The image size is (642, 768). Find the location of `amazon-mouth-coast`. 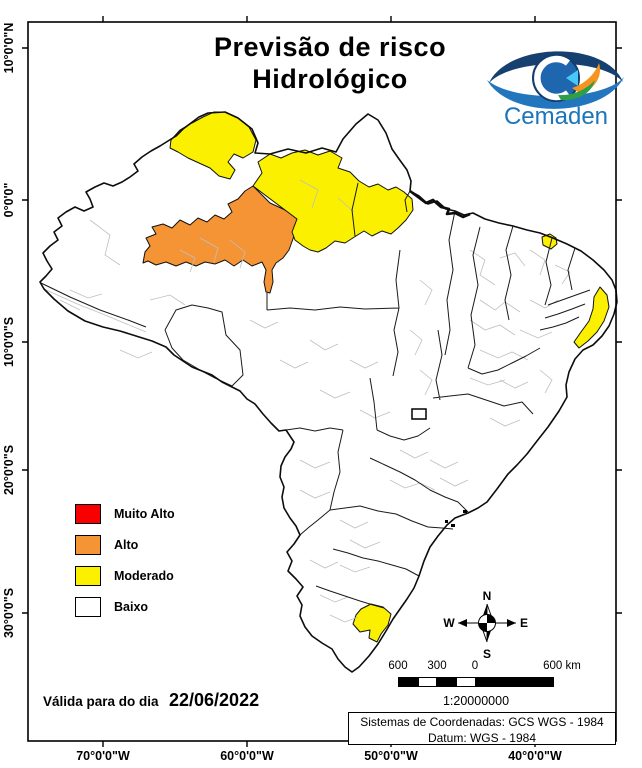

amazon-mouth-coast is located at coordinates (440, 204).